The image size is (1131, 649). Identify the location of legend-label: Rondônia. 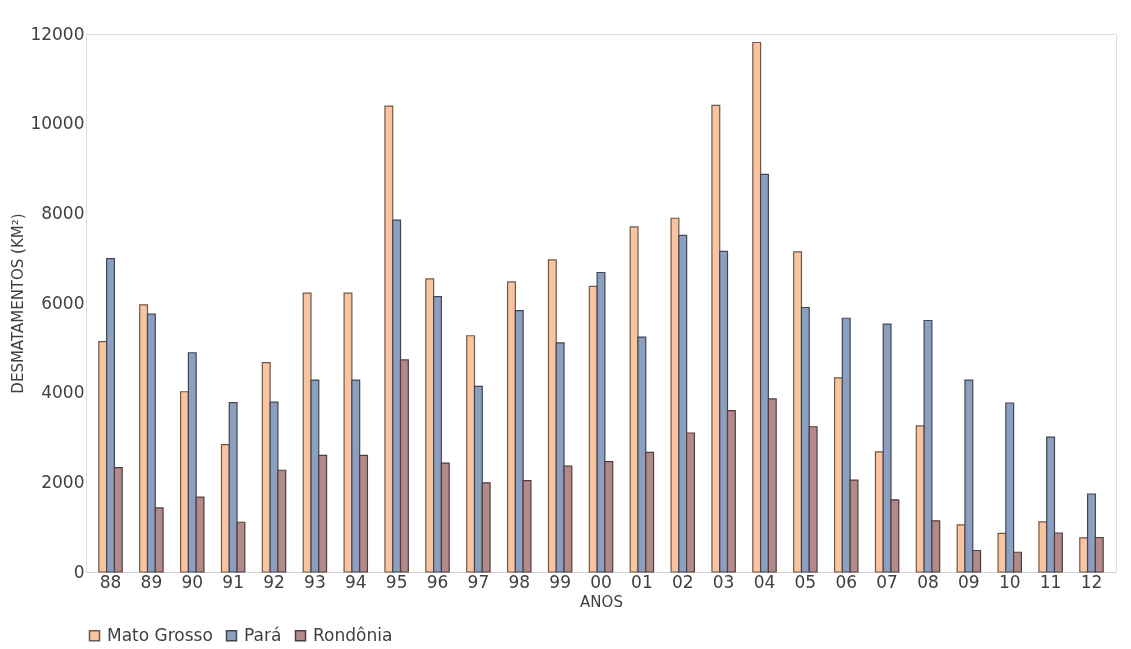
(353, 634).